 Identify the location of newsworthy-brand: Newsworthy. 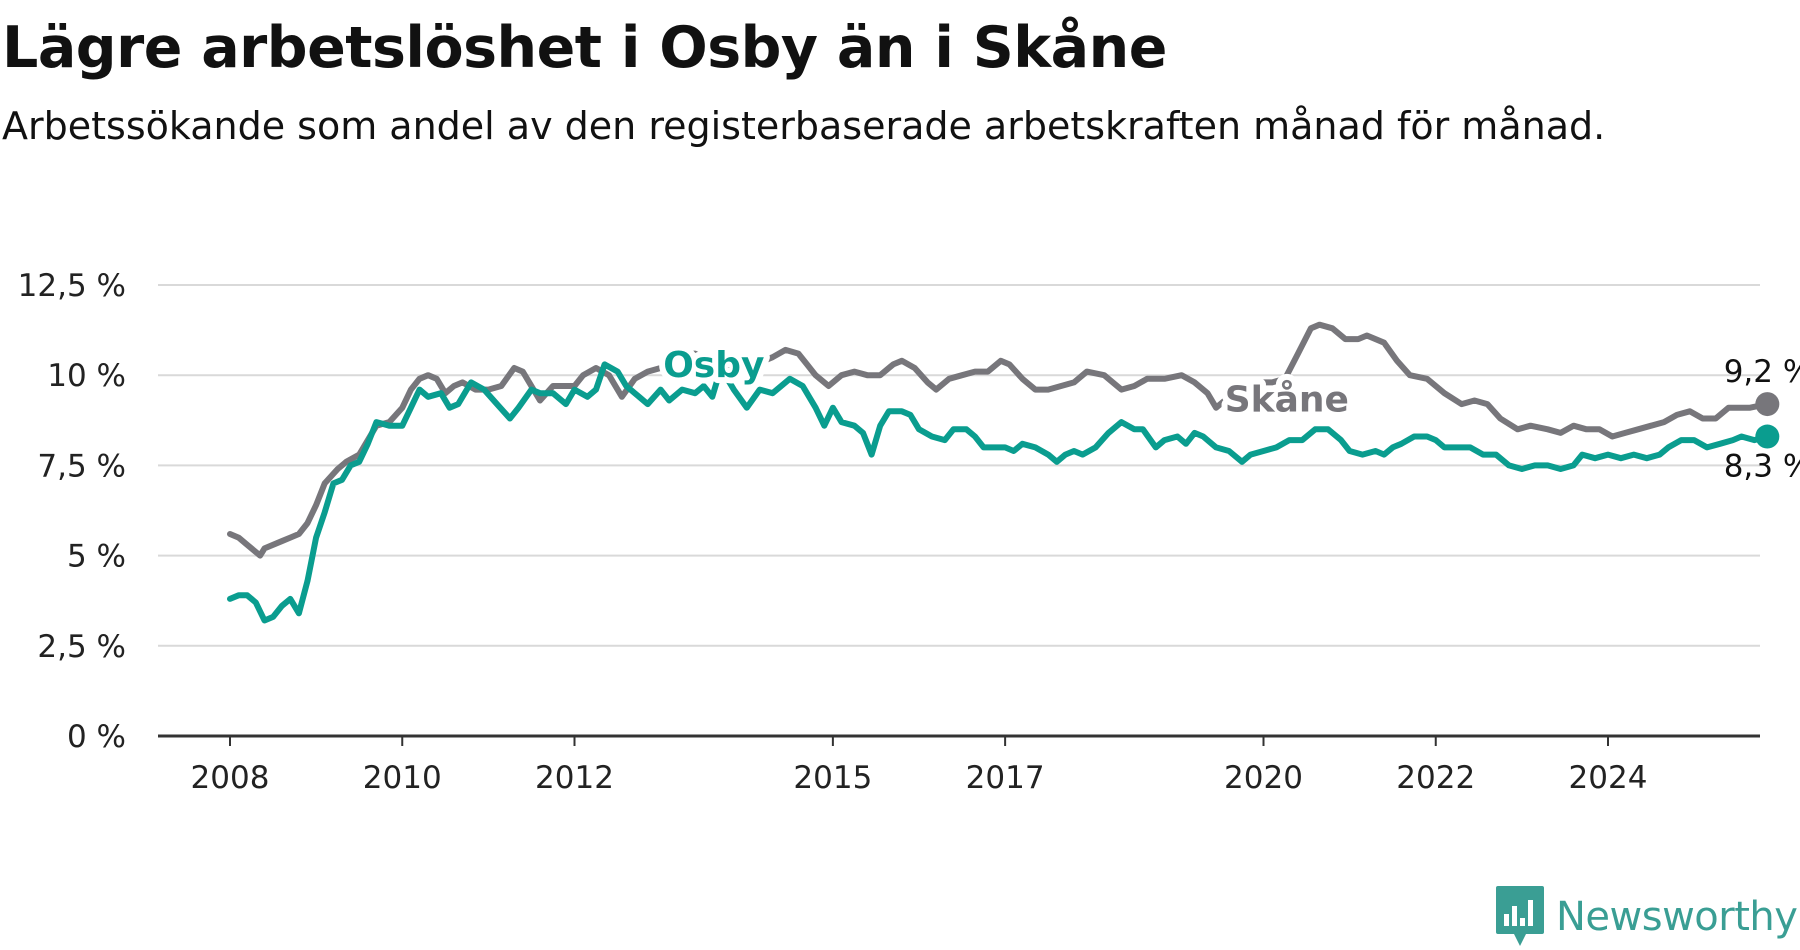
(1646, 917).